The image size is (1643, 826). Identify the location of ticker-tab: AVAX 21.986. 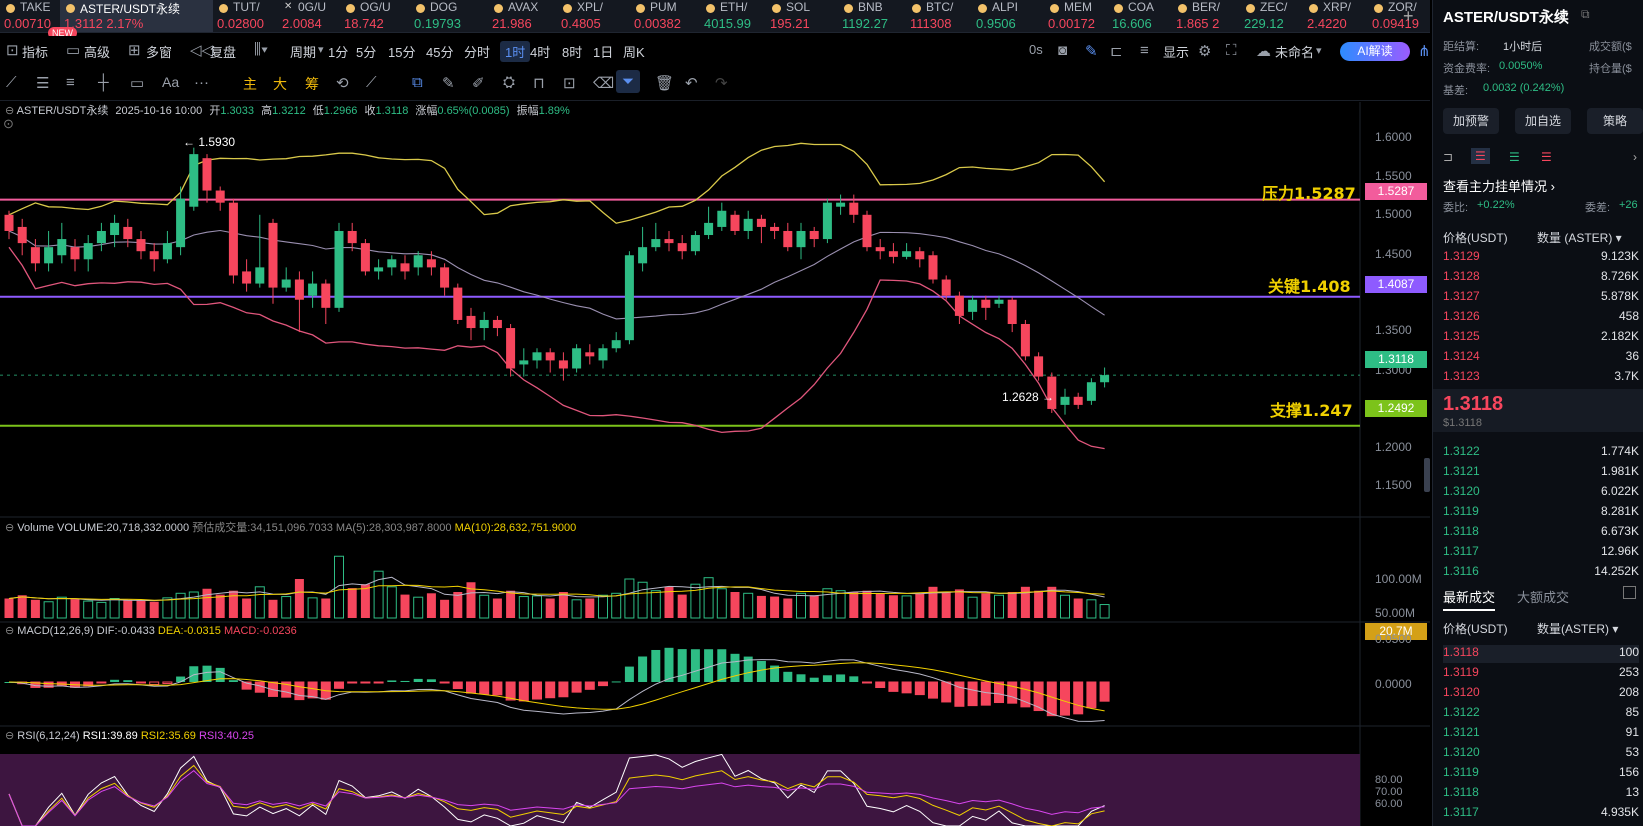
(522, 16).